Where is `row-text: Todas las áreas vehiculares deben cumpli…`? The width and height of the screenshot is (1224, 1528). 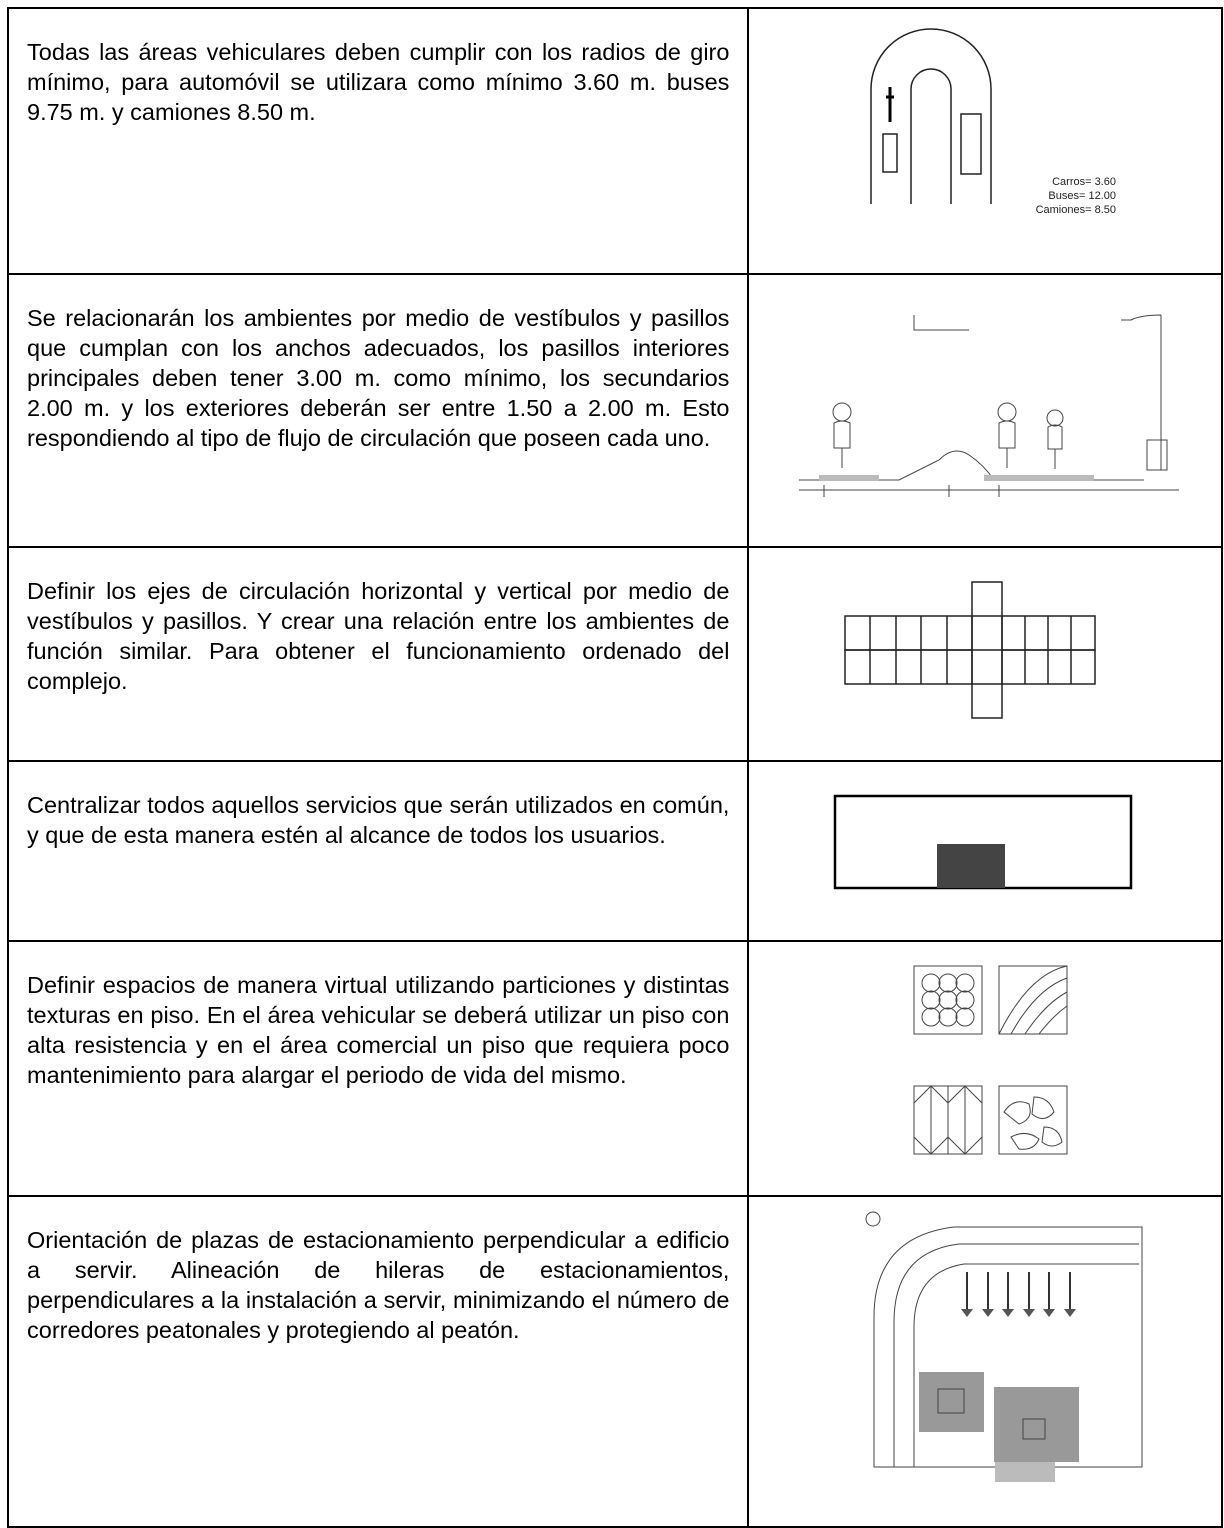 row-text: Todas las áreas vehiculares deben cumpli… is located at coordinates (378, 141).